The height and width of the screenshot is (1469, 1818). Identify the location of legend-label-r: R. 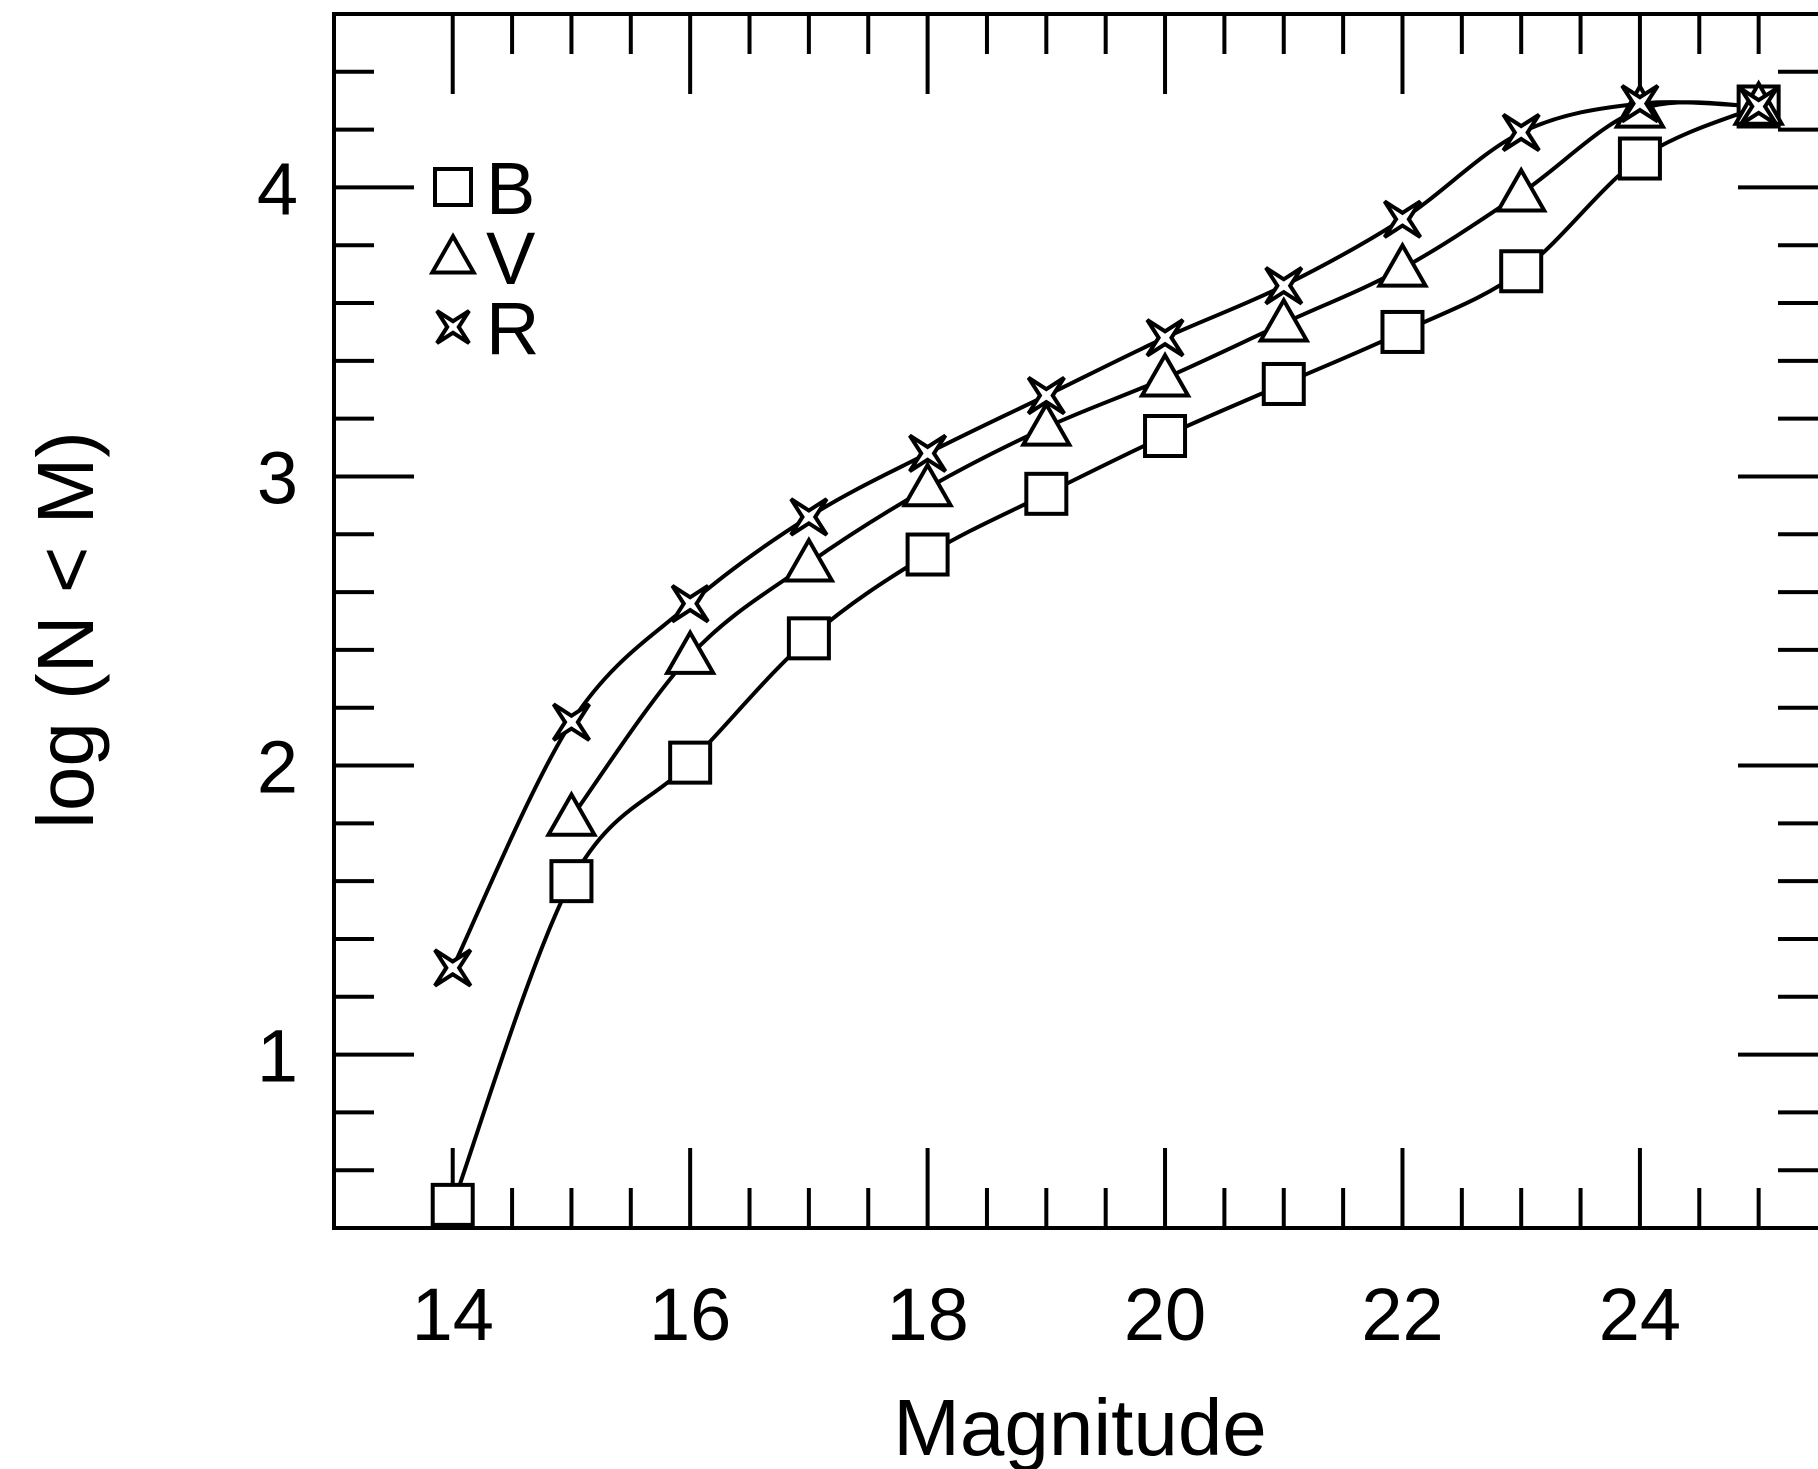
(512, 328).